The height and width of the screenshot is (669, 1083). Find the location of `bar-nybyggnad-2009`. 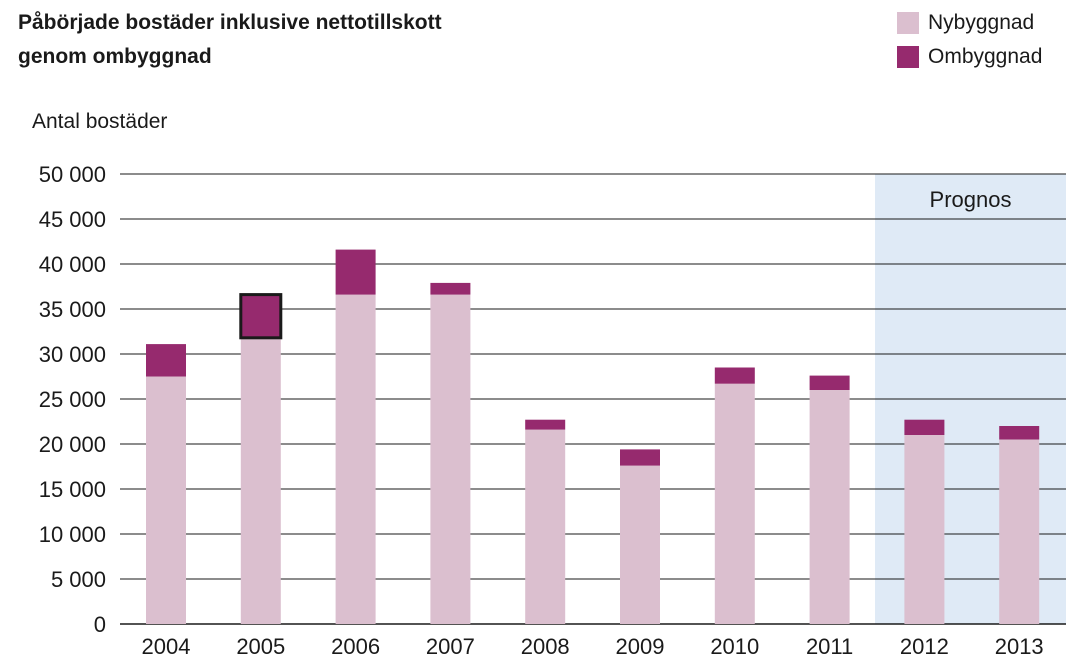

bar-nybyggnad-2009 is located at coordinates (640, 544).